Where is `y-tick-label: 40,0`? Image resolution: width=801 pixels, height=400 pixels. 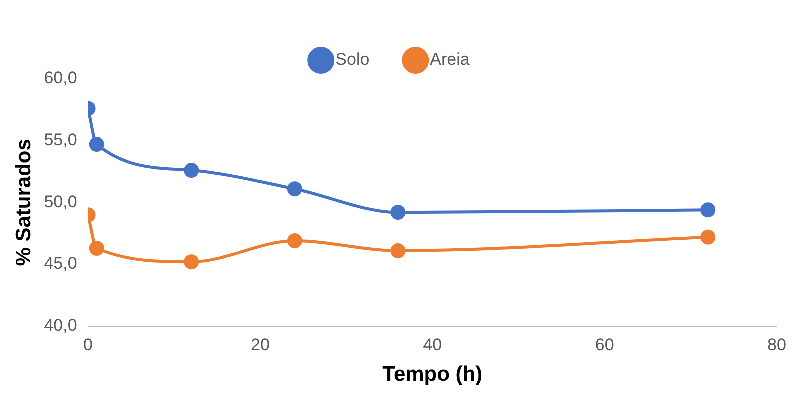 y-tick-label: 40,0 is located at coordinates (61, 326).